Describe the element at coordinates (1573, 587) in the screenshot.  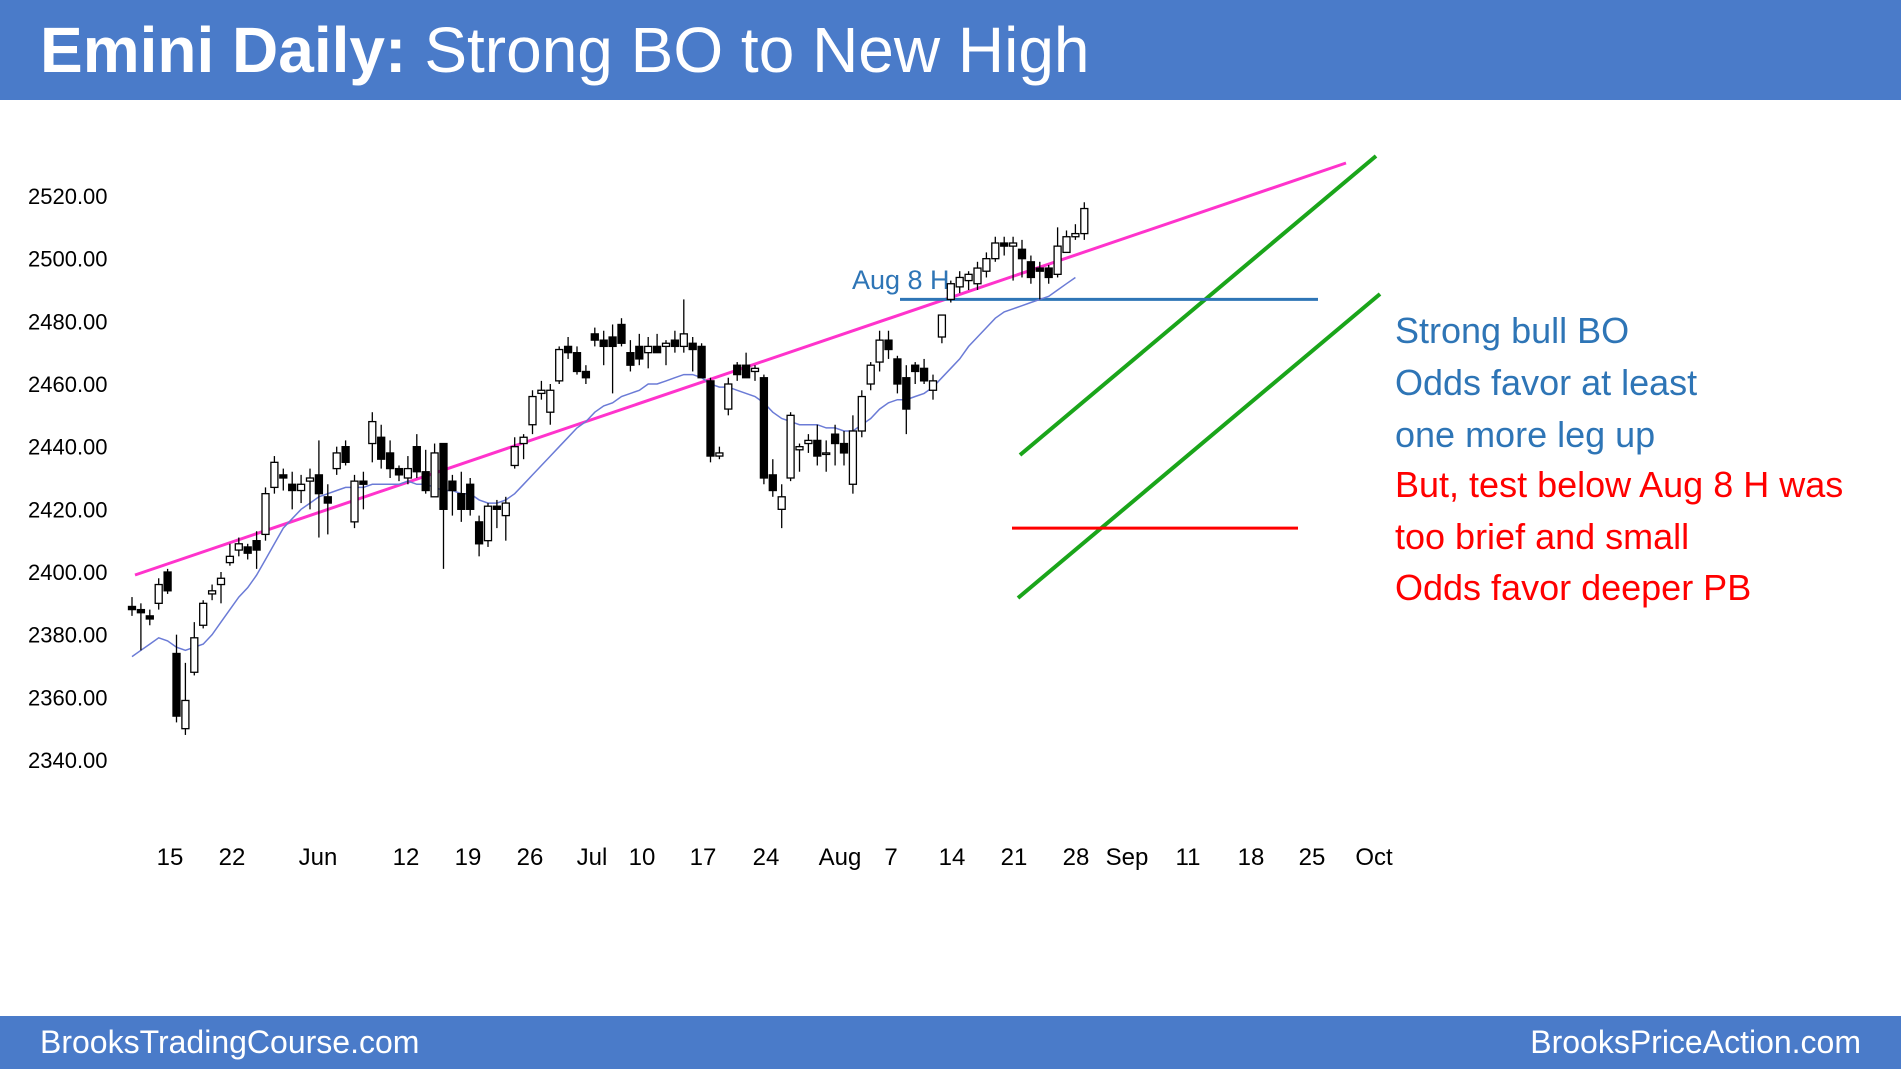
I see `annotation-line: Odds favor deeper PB` at that location.